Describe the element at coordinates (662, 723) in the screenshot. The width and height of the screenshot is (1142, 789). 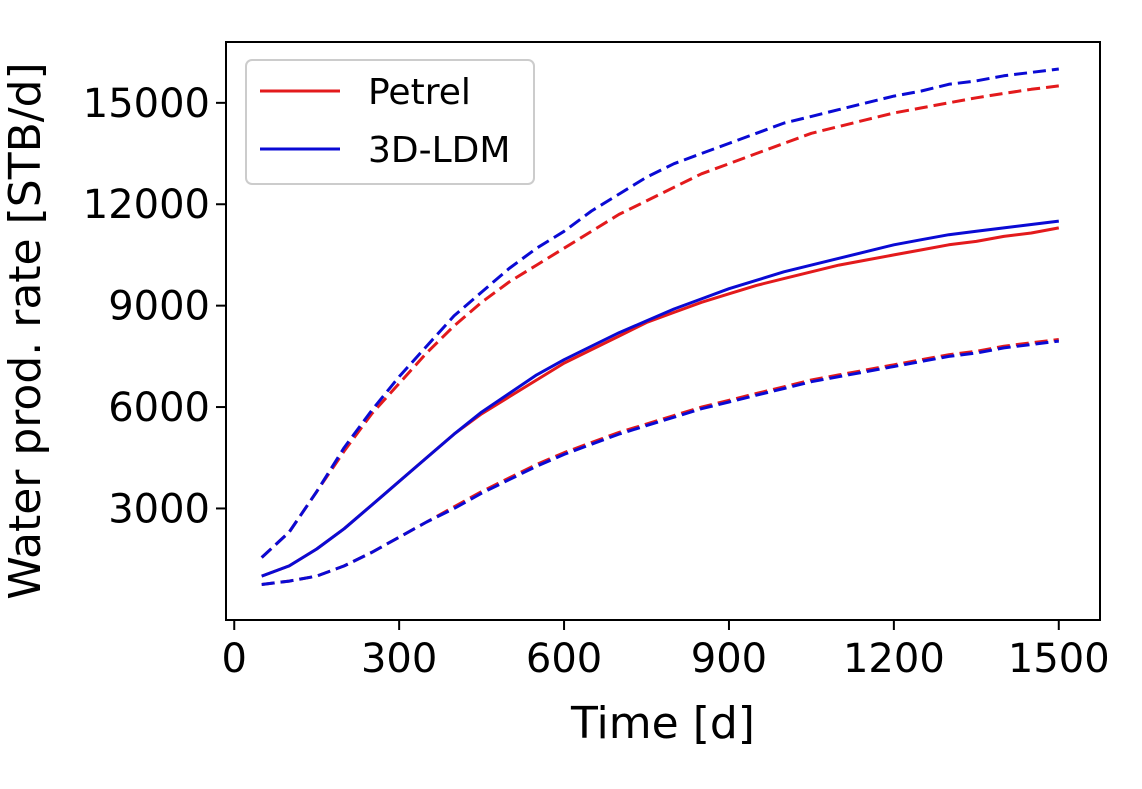
I see `x-axis-label: Time [d]` at that location.